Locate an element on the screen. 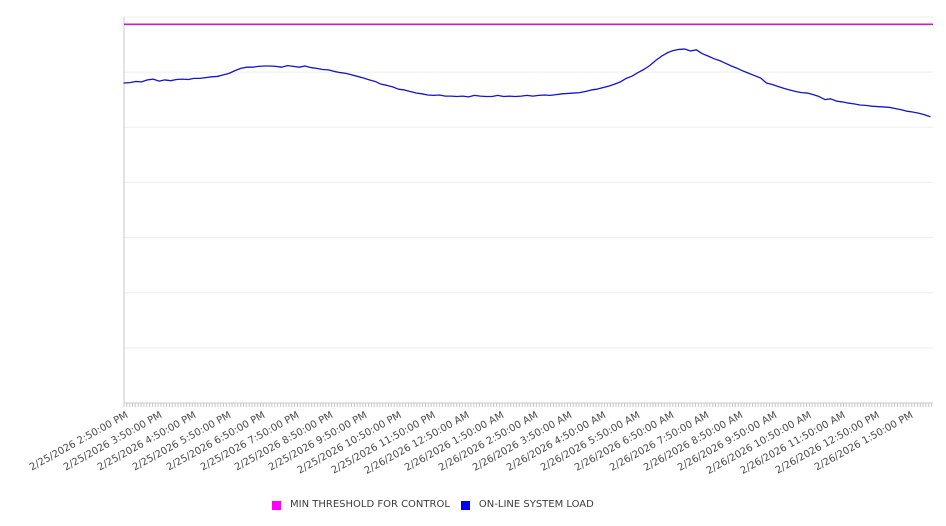  legend-item-min-threshold: MIN THRESHOLD FOR CONTROL is located at coordinates (361, 505).